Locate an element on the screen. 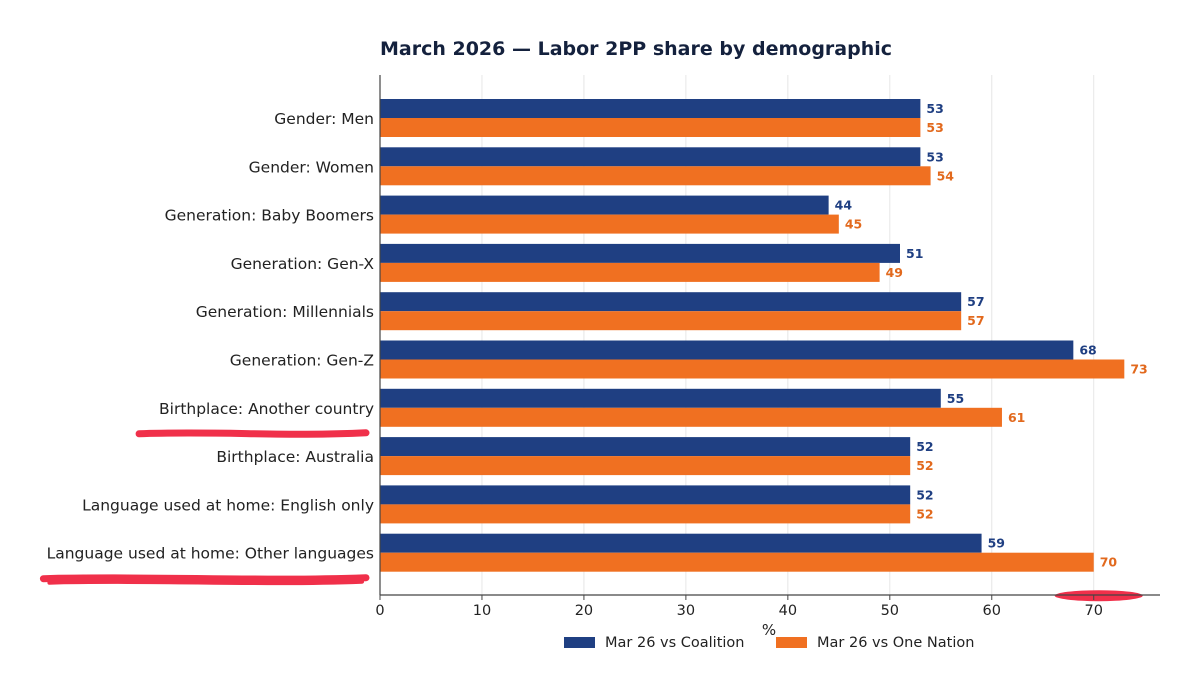  category-label: Gender: Men is located at coordinates (324, 119).